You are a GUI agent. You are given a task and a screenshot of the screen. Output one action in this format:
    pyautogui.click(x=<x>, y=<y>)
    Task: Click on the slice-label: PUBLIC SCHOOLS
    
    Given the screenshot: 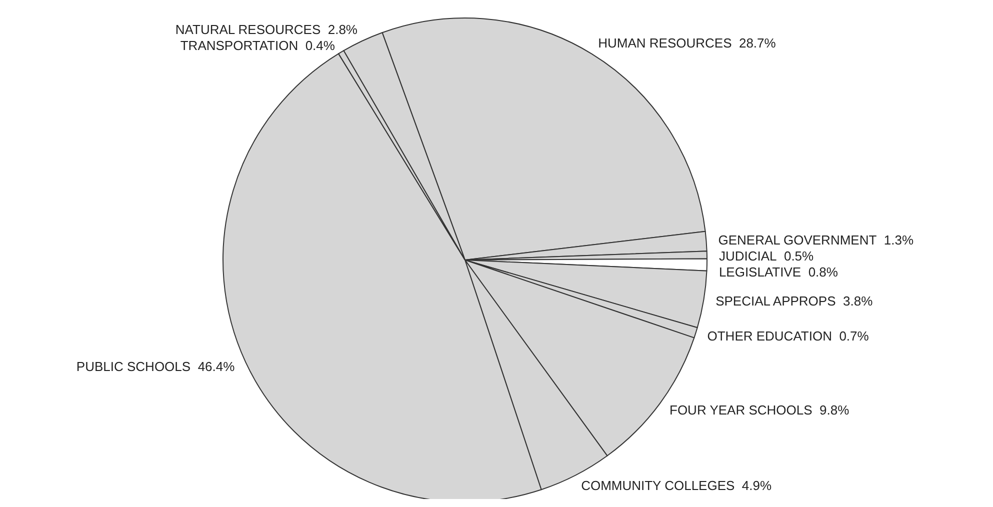 What is the action you would take?
    pyautogui.click(x=133, y=366)
    